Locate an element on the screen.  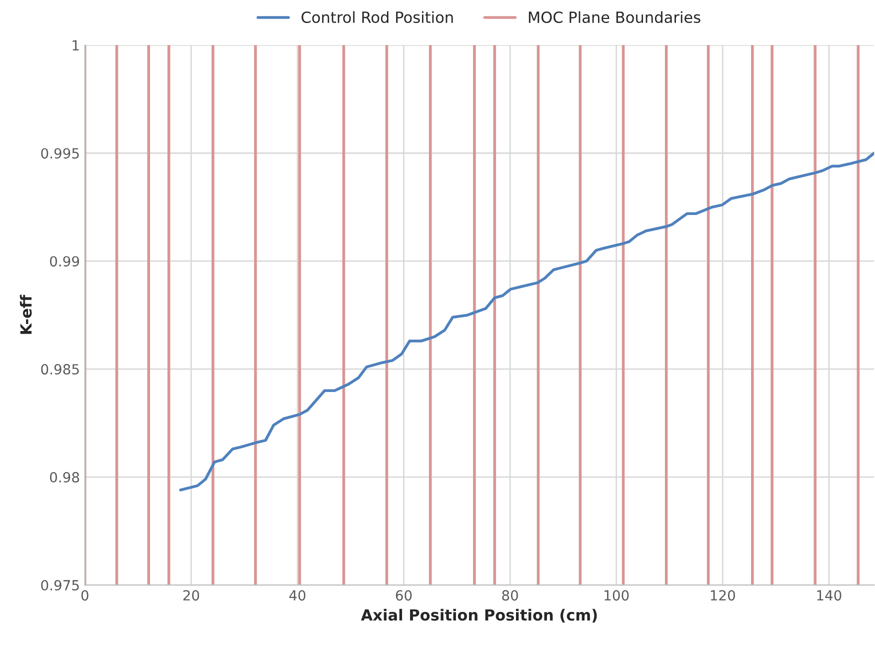
x-tick-label: 0 is located at coordinates (84, 595).